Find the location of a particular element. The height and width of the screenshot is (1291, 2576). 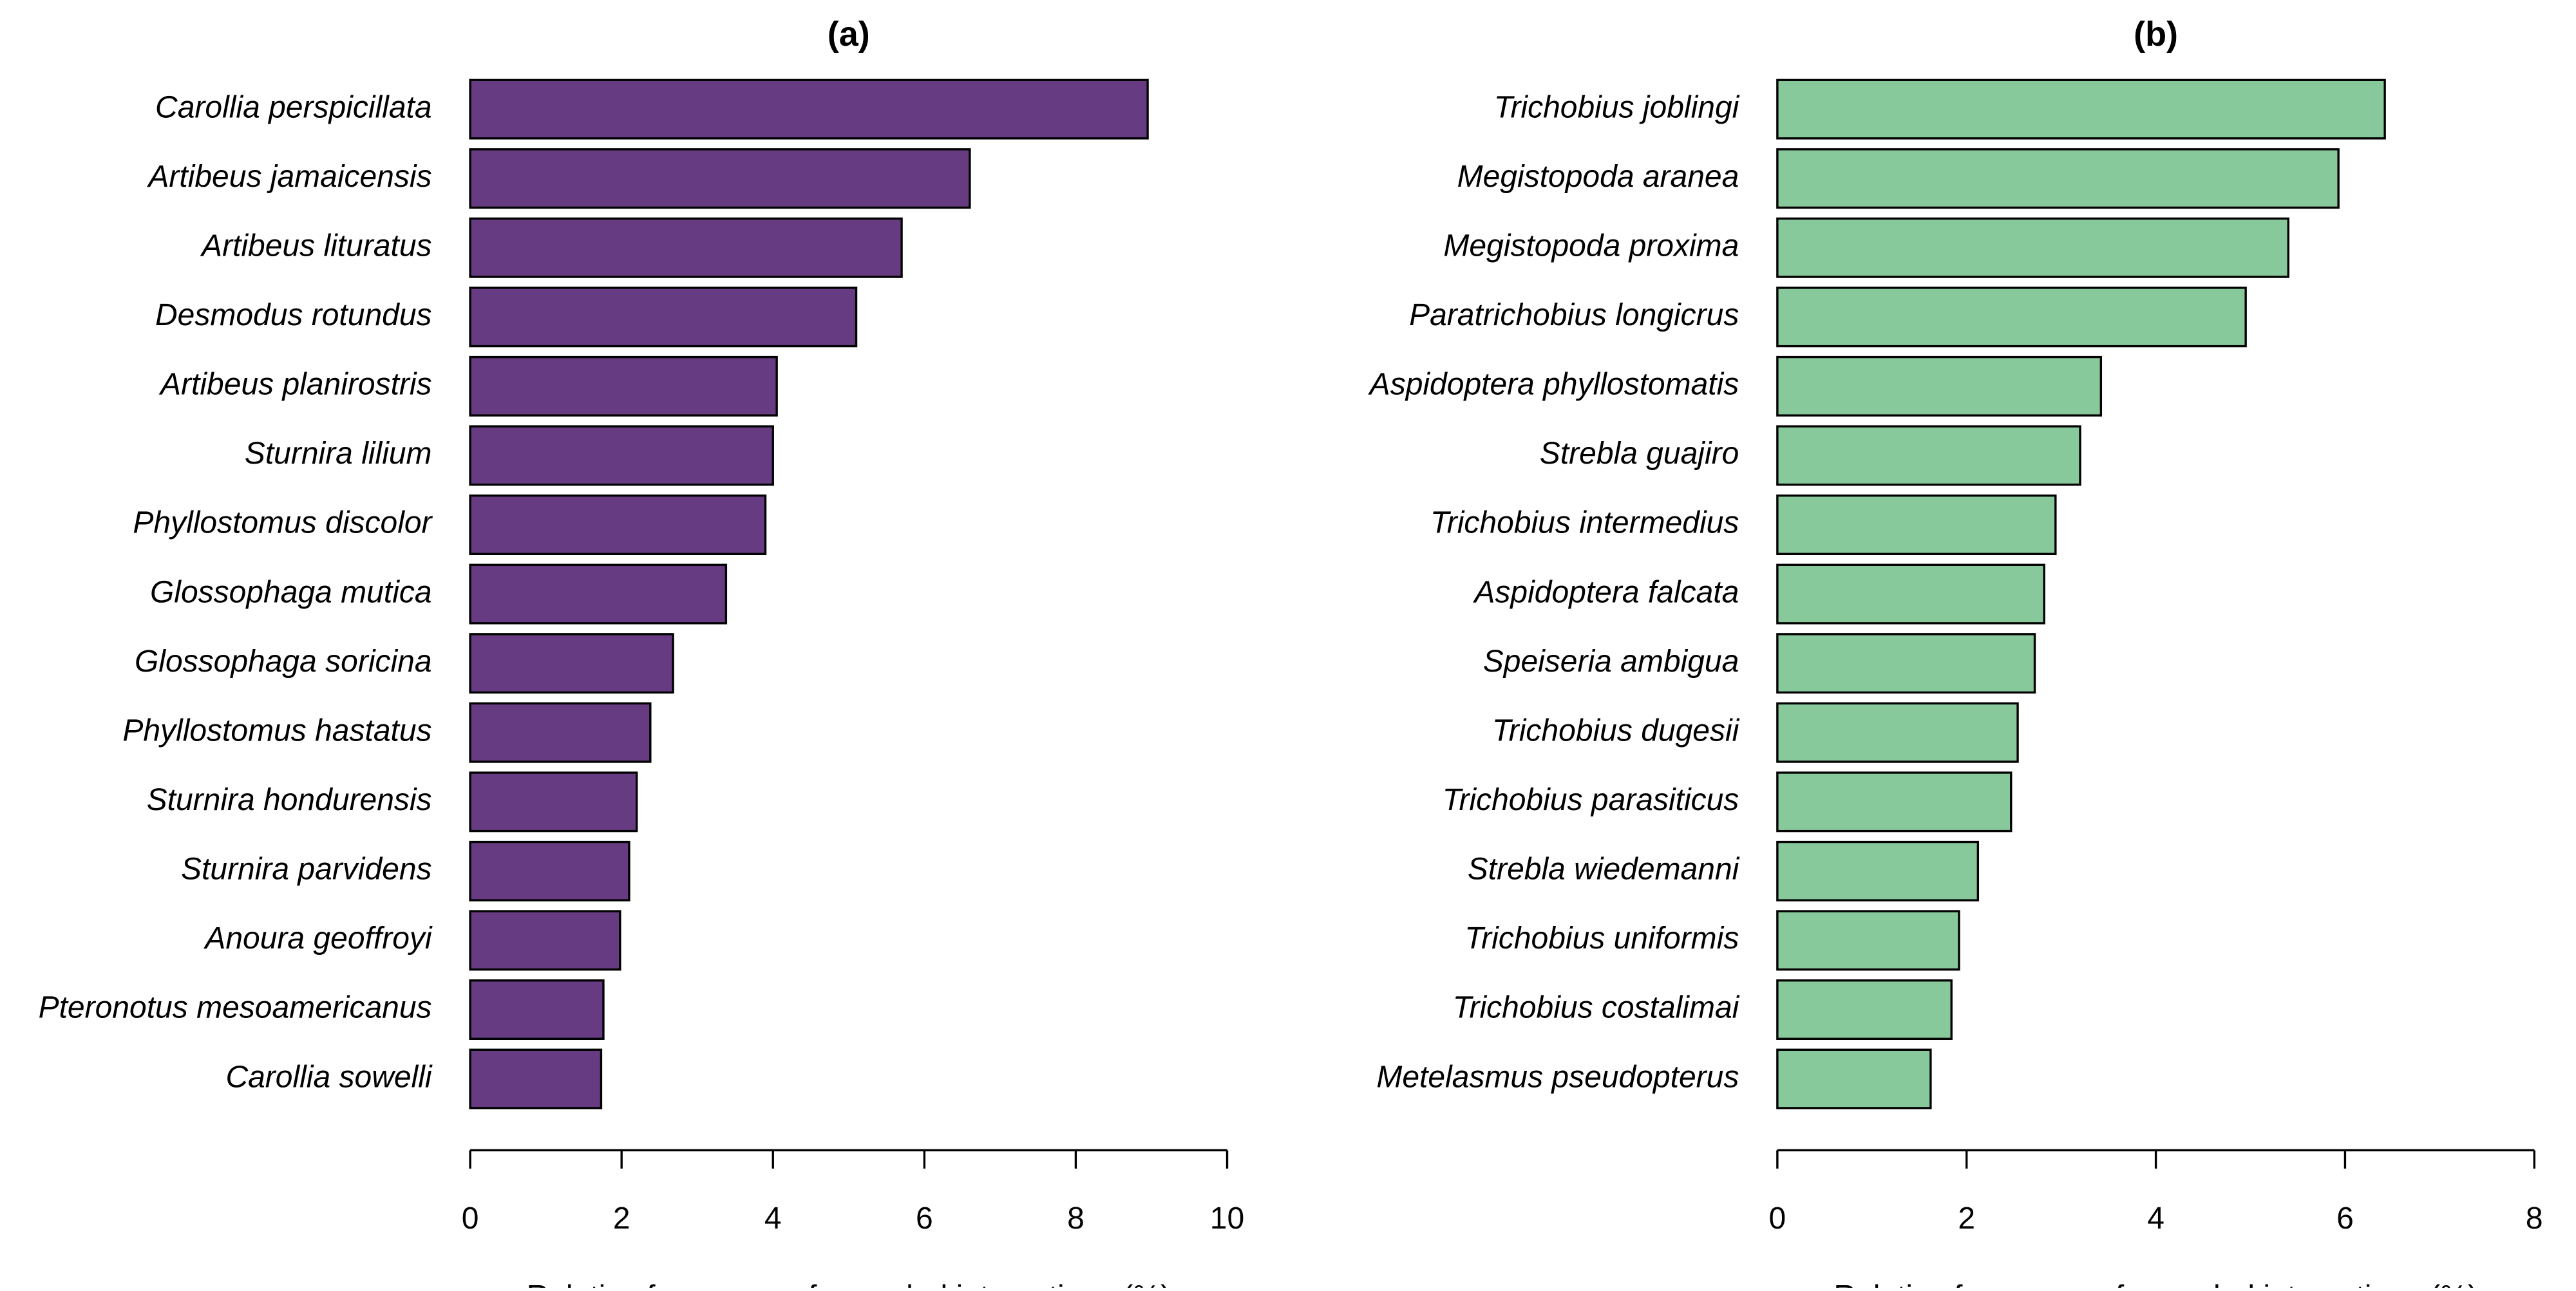

panel-b-title: (b) is located at coordinates (2156, 34).